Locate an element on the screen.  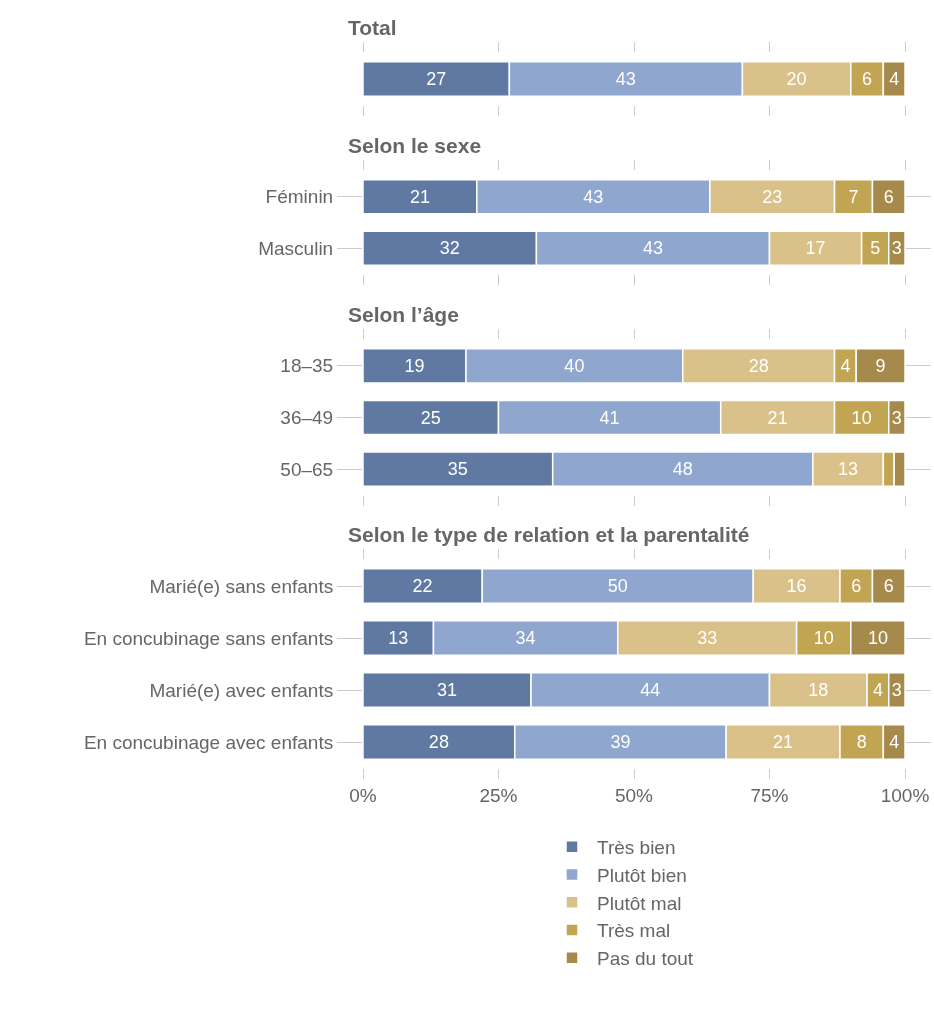
legend-label: Très mal is located at coordinates (634, 931).